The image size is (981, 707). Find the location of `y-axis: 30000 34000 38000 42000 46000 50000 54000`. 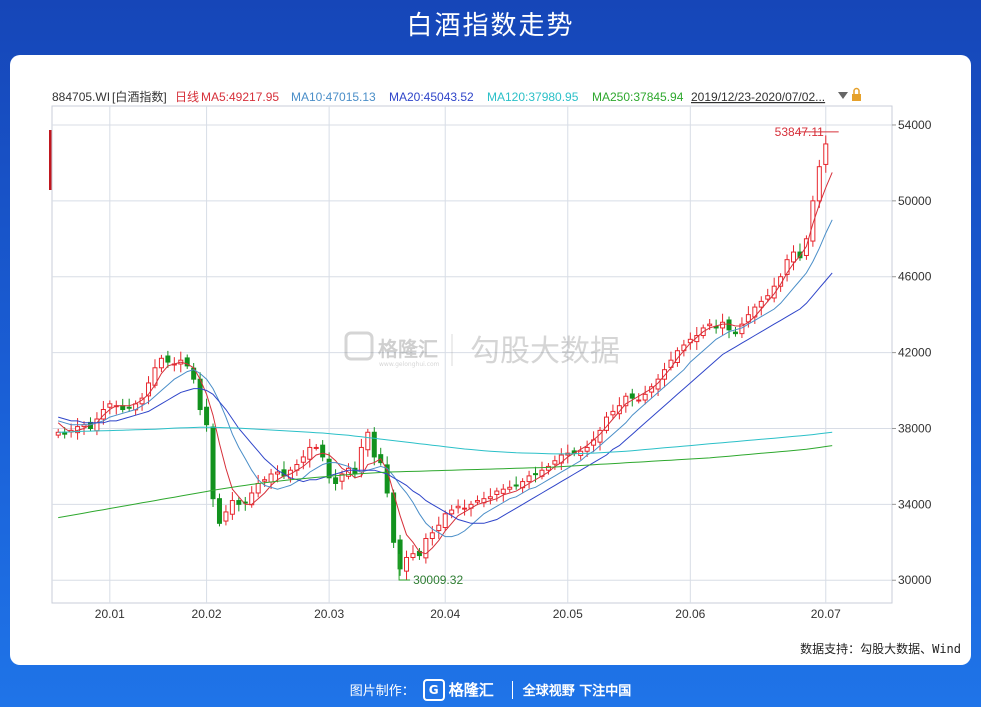

y-axis: 30000 34000 38000 42000 46000 50000 54000 is located at coordinates (912, 352).